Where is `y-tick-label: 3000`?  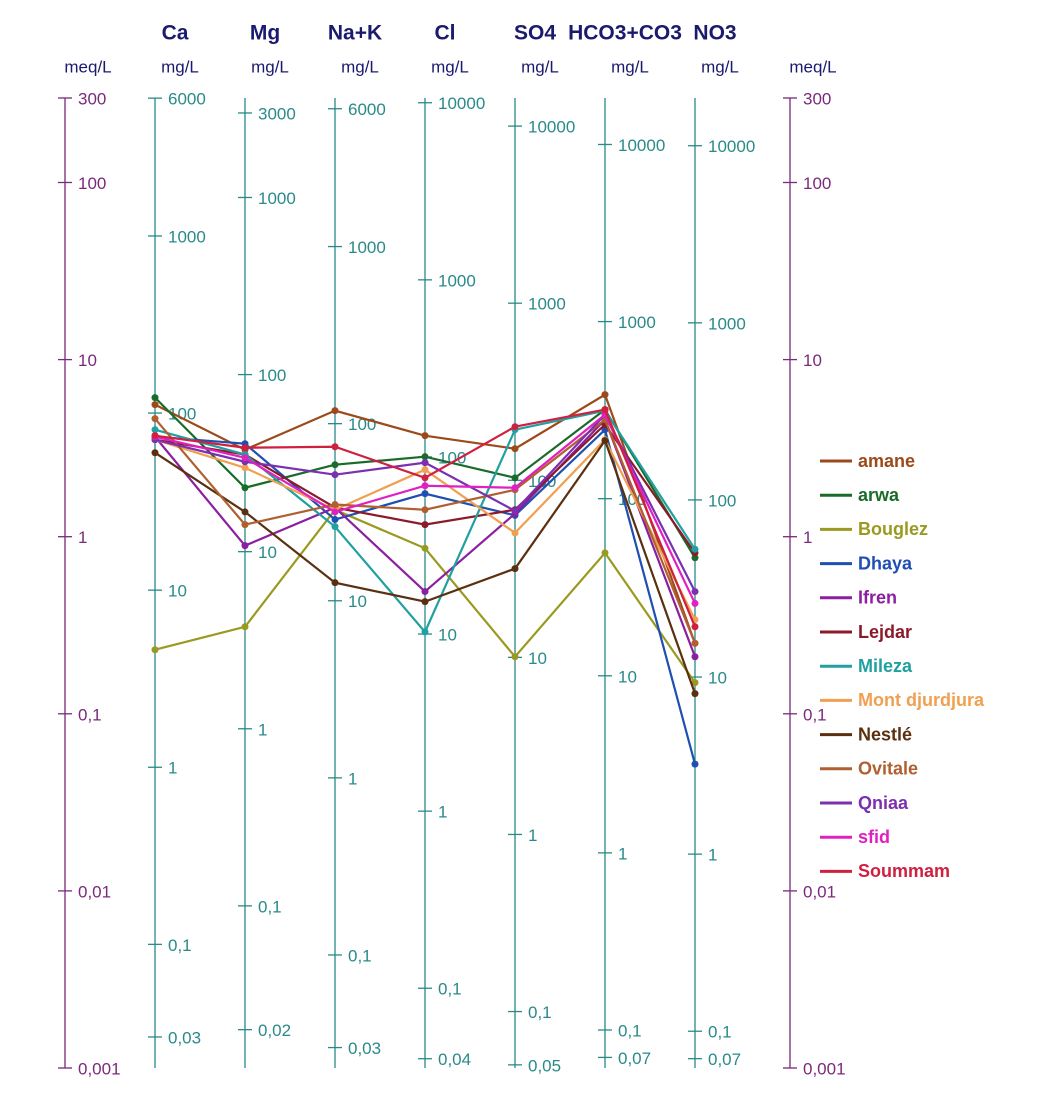 y-tick-label: 3000 is located at coordinates (277, 113).